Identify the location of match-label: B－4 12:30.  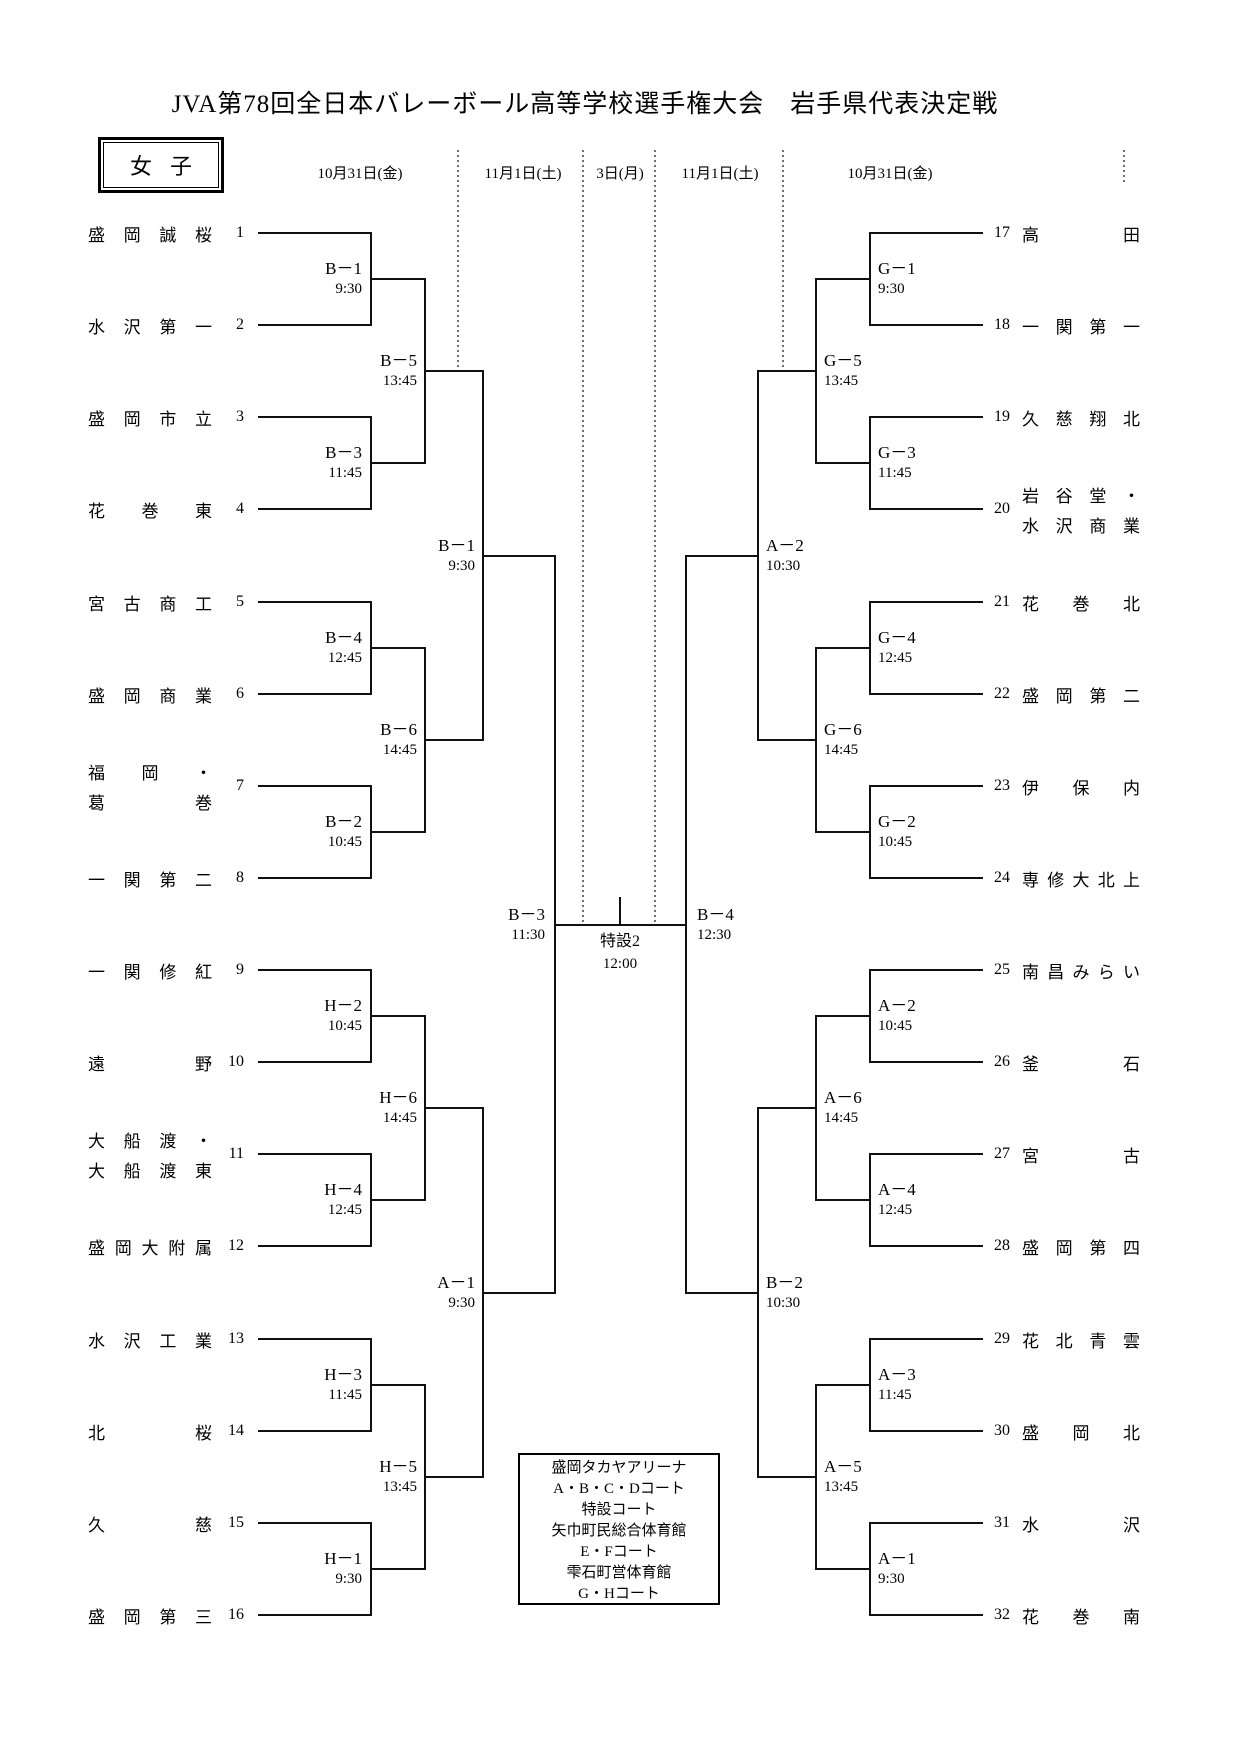
(752, 925).